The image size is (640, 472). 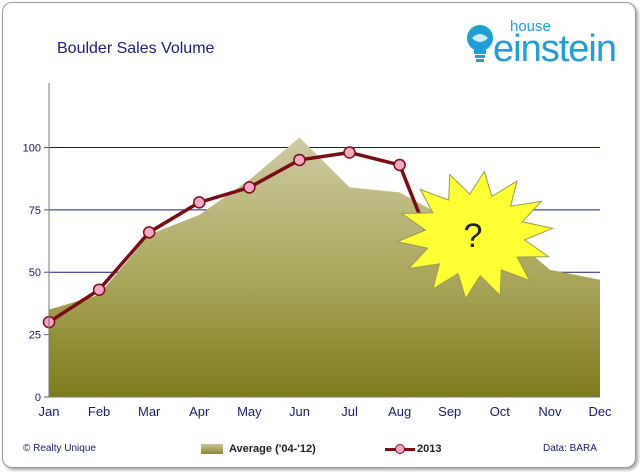 I want to click on legend-swatch-2013, so click(x=400, y=449).